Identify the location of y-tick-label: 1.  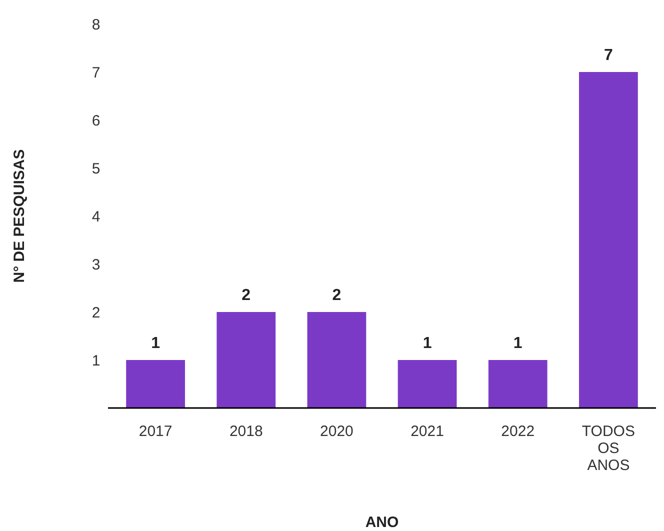
(96, 361).